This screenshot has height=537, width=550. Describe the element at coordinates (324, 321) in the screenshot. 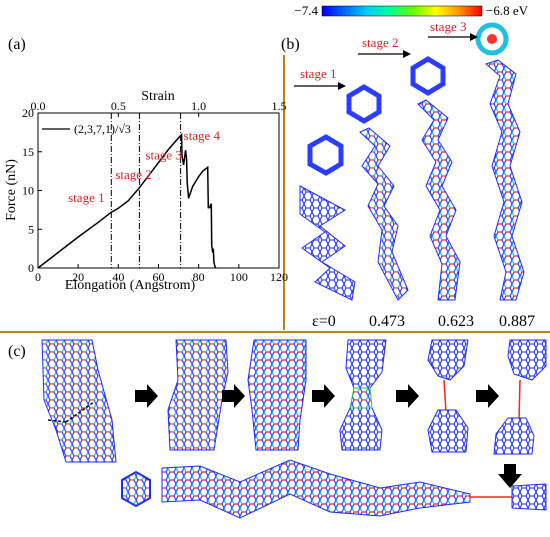

I see `strain-label-0: ε=0` at that location.